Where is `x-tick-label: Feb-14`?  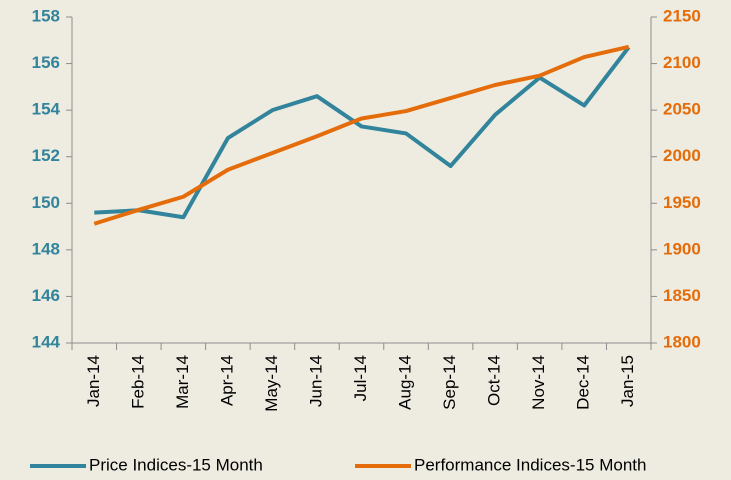
x-tick-label: Feb-14 is located at coordinates (137, 382).